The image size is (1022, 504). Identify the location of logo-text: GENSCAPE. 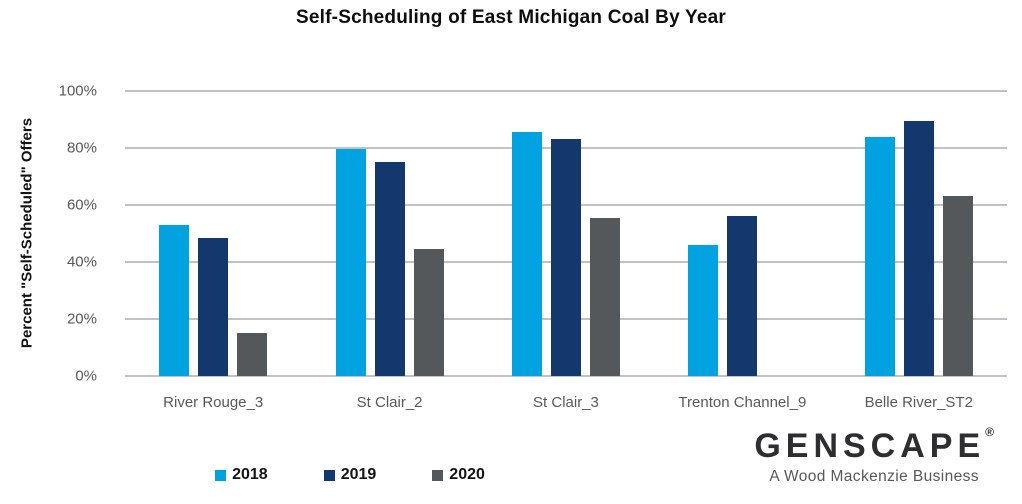
(870, 446).